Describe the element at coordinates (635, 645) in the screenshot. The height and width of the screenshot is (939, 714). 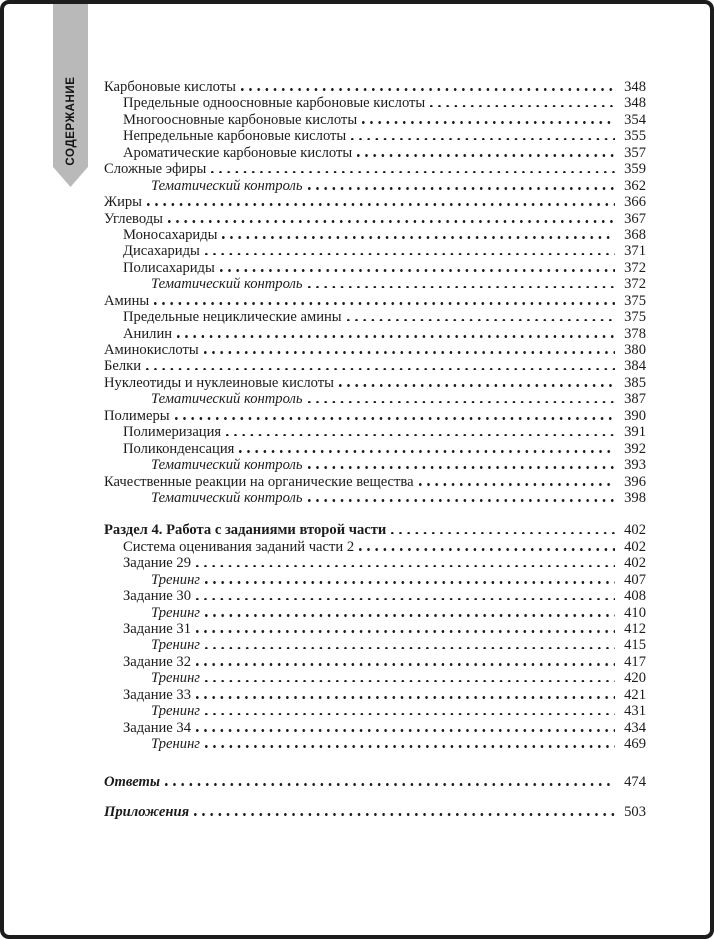
I see `toc-entry-page: 415` at that location.